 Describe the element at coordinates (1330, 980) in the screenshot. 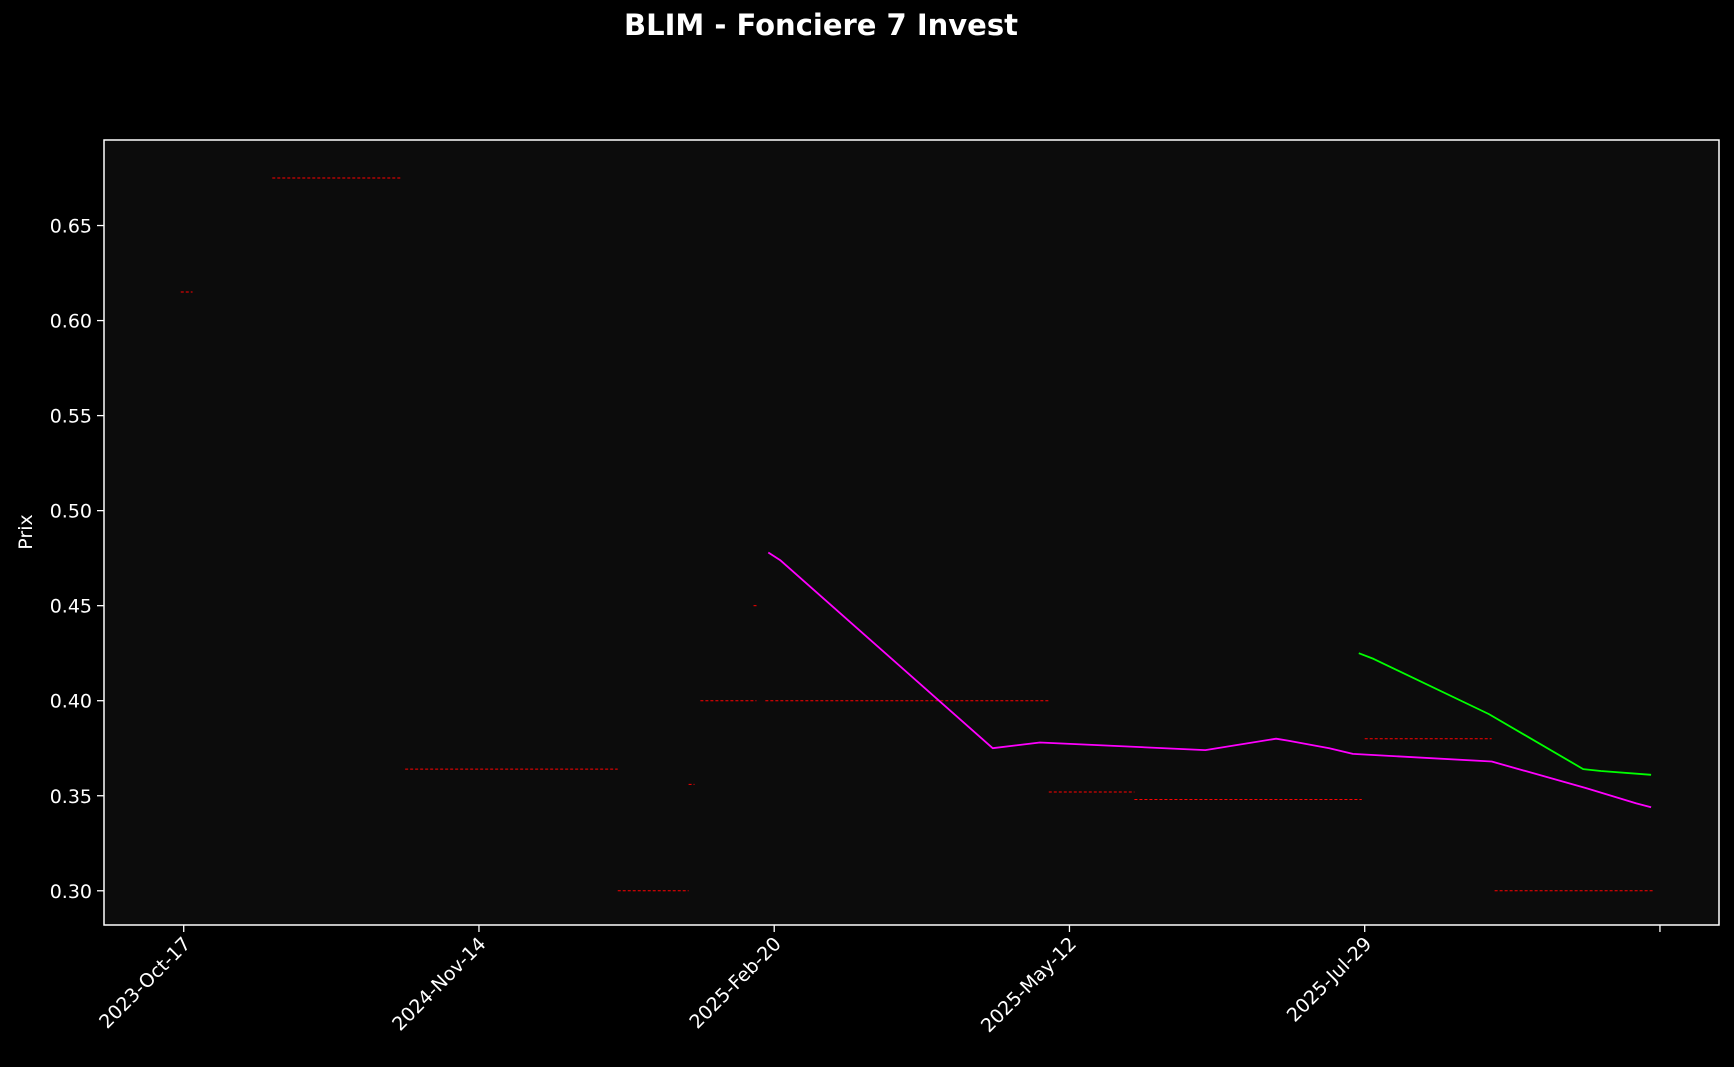

I see `x-tick-label: 2025-Jul-29` at that location.